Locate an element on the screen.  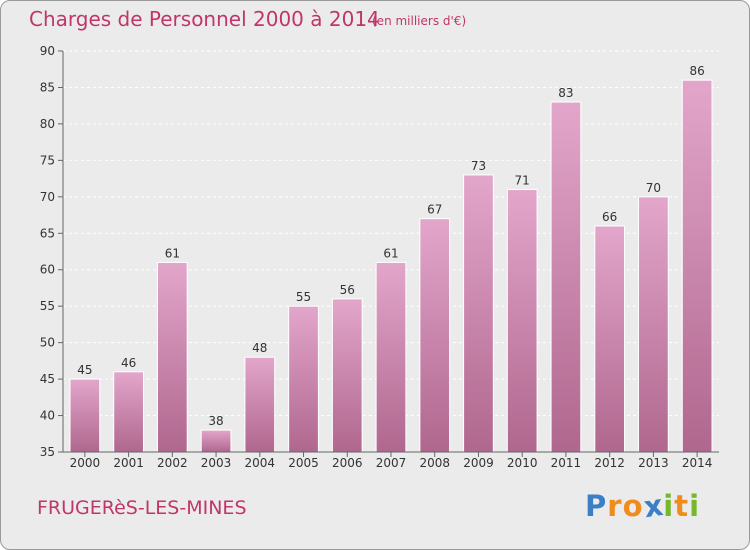
chart-title: Charges de Personnel 2000 à 2014 is located at coordinates (204, 19).